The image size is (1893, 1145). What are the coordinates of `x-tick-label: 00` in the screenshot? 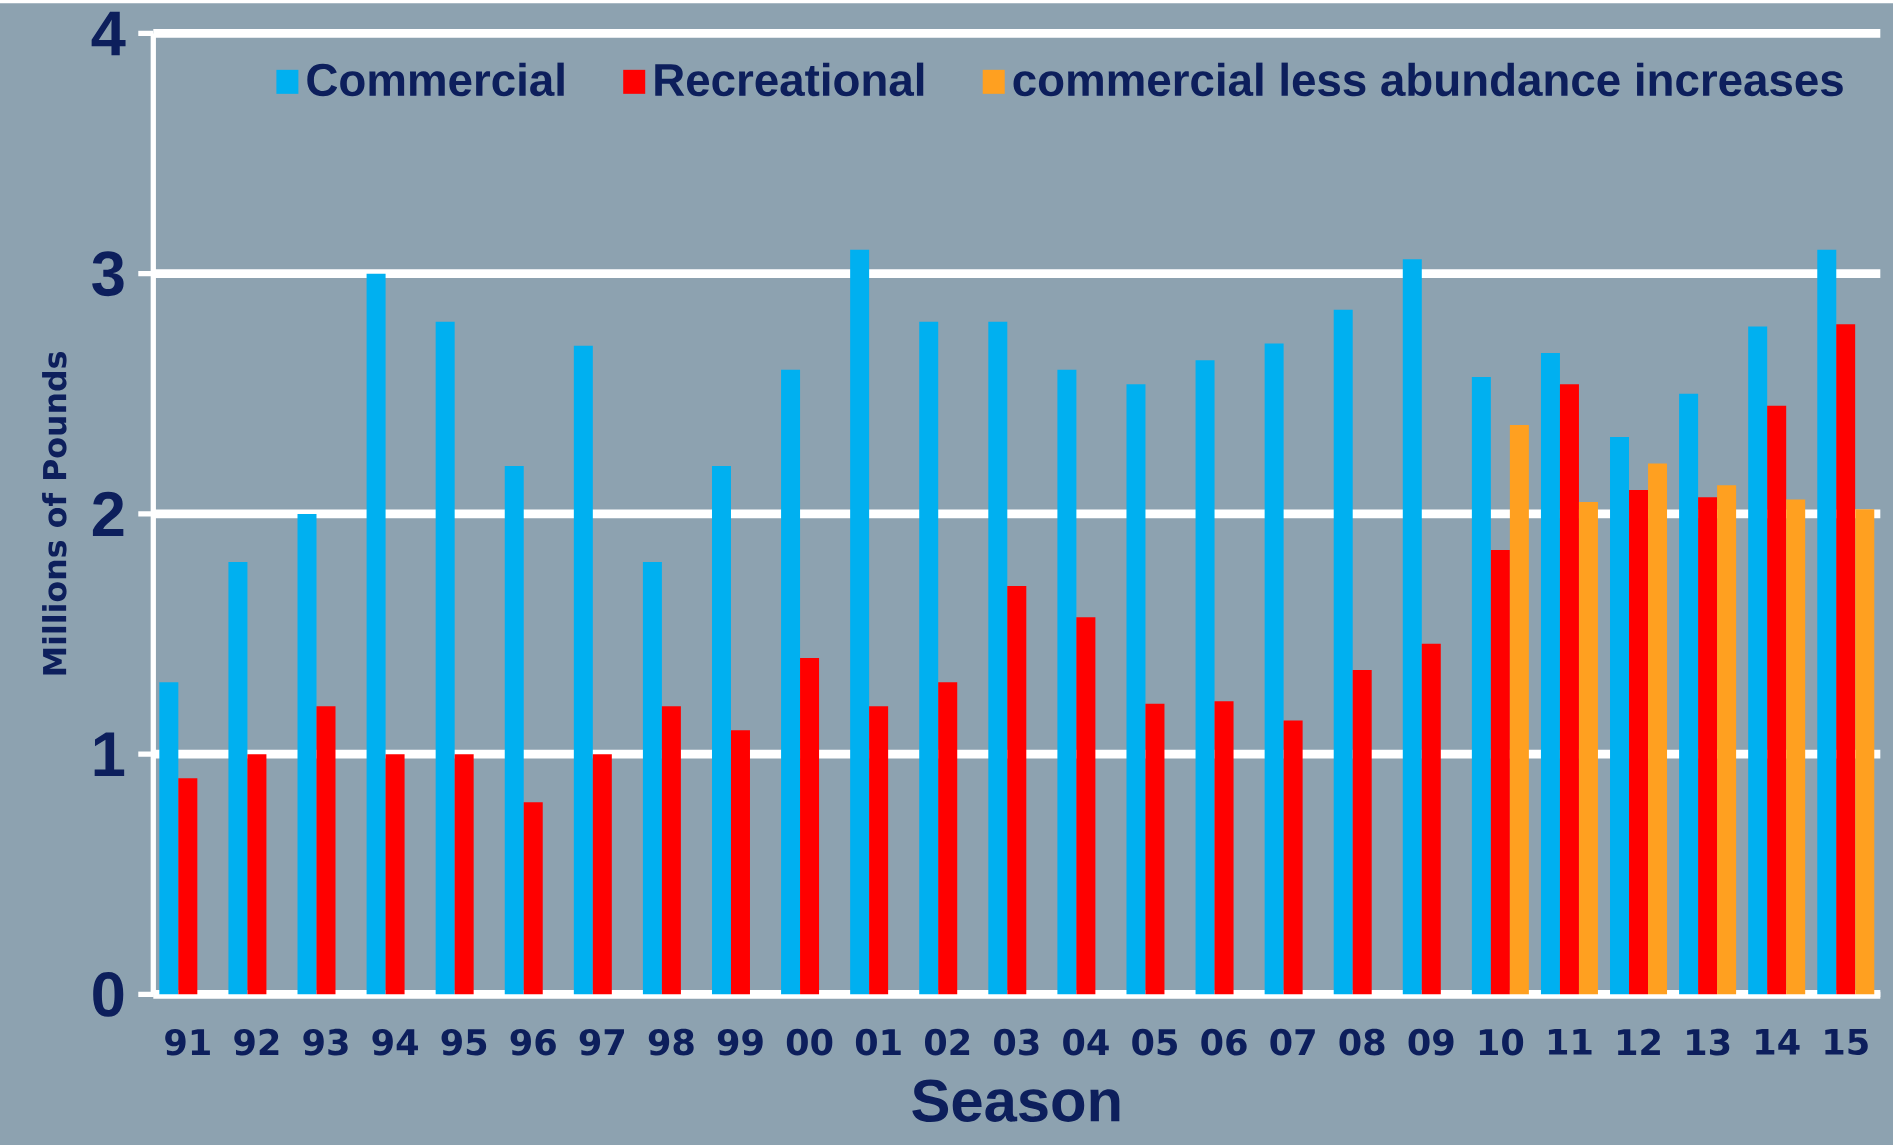 It's located at (809, 1042).